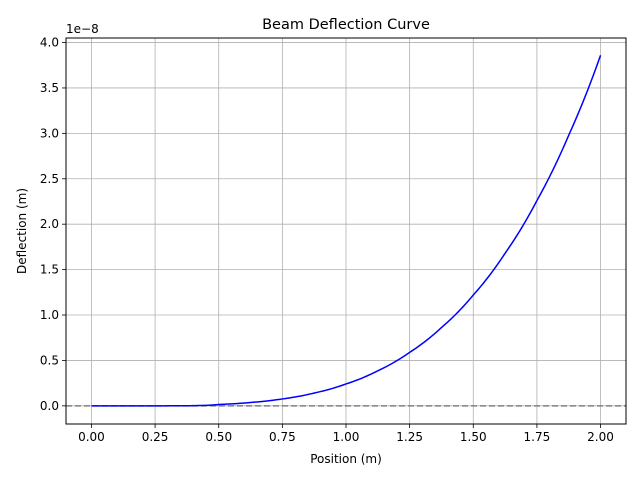 The height and width of the screenshot is (480, 640). I want to click on x-tick-label: 2.00, so click(600, 437).